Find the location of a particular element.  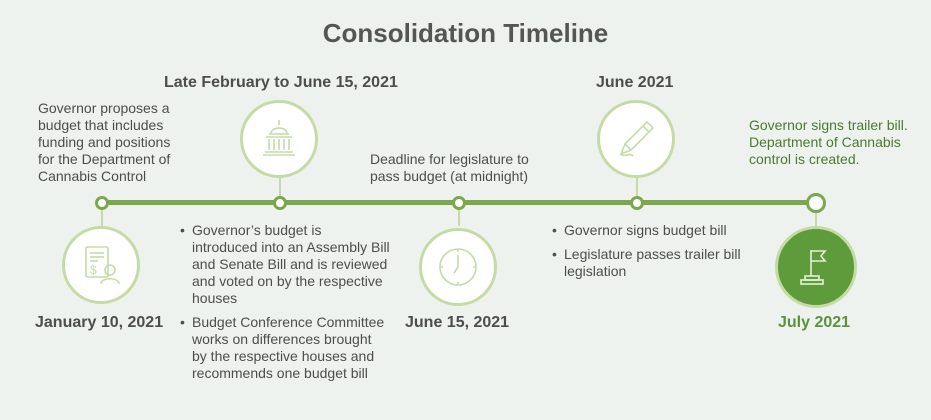

milestone-feb-icon-circle is located at coordinates (279, 139).